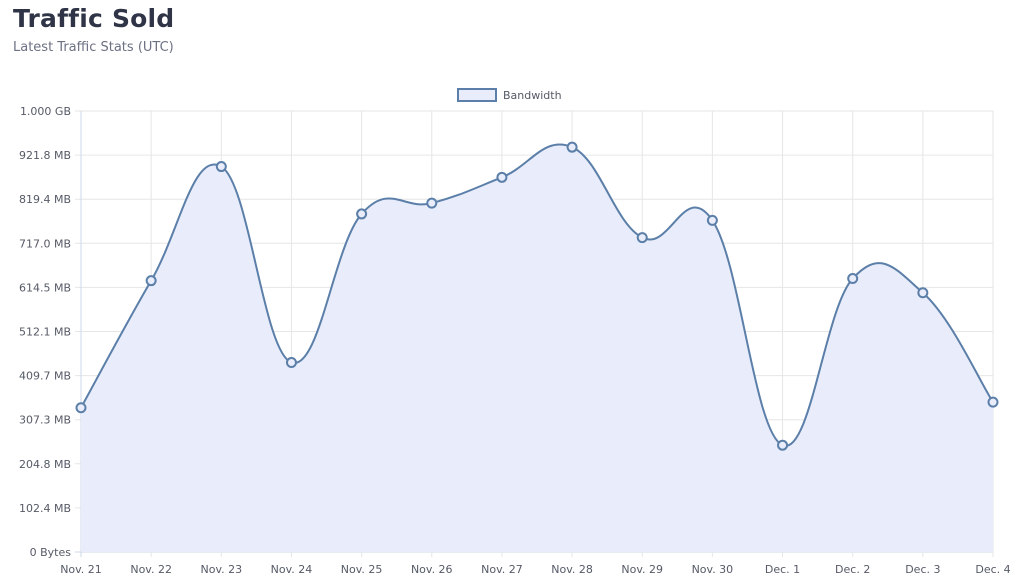 This screenshot has width=1024, height=588. Describe the element at coordinates (45, 199) in the screenshot. I see `y-tick-label: 819.4 MB` at that location.